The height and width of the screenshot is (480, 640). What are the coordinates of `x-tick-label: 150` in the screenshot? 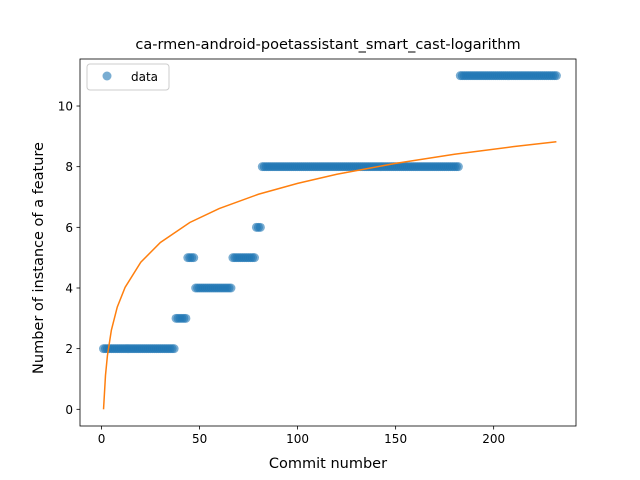 It's located at (395, 439).